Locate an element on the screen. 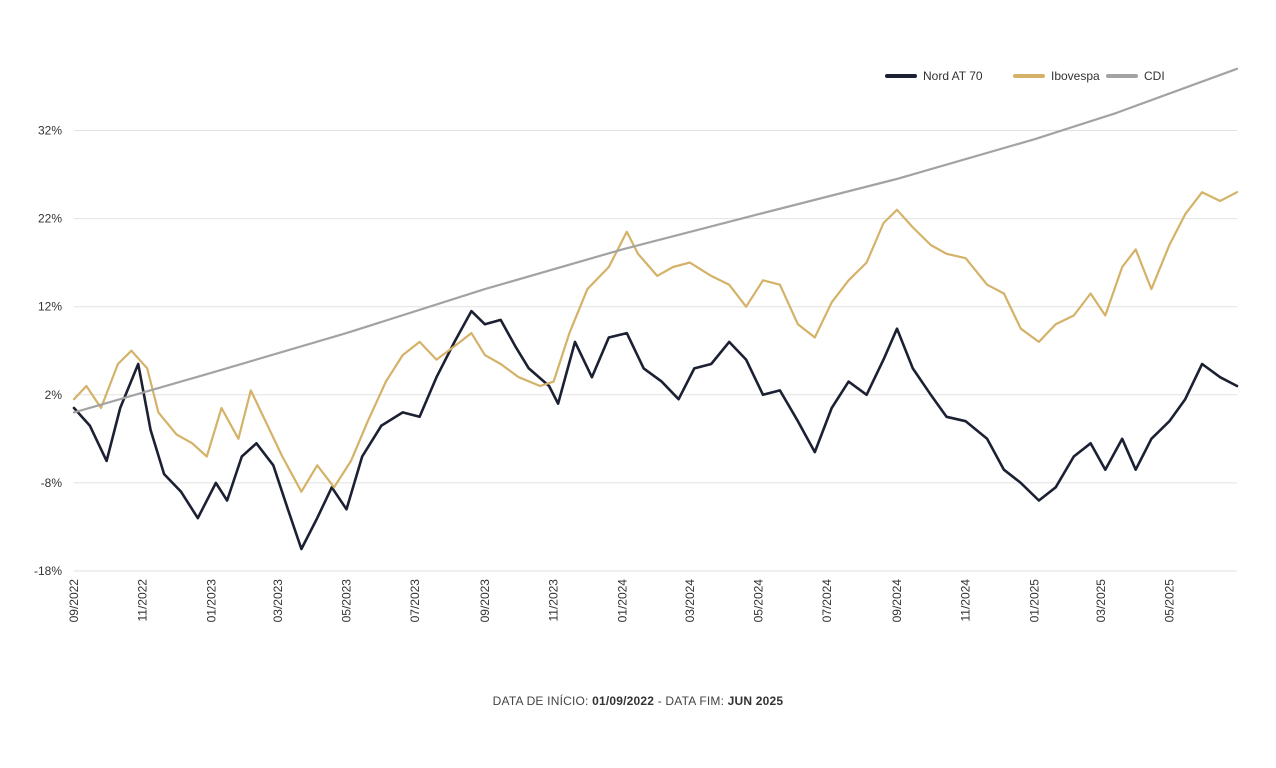  x-tick-label: 07/2023 is located at coordinates (415, 601).